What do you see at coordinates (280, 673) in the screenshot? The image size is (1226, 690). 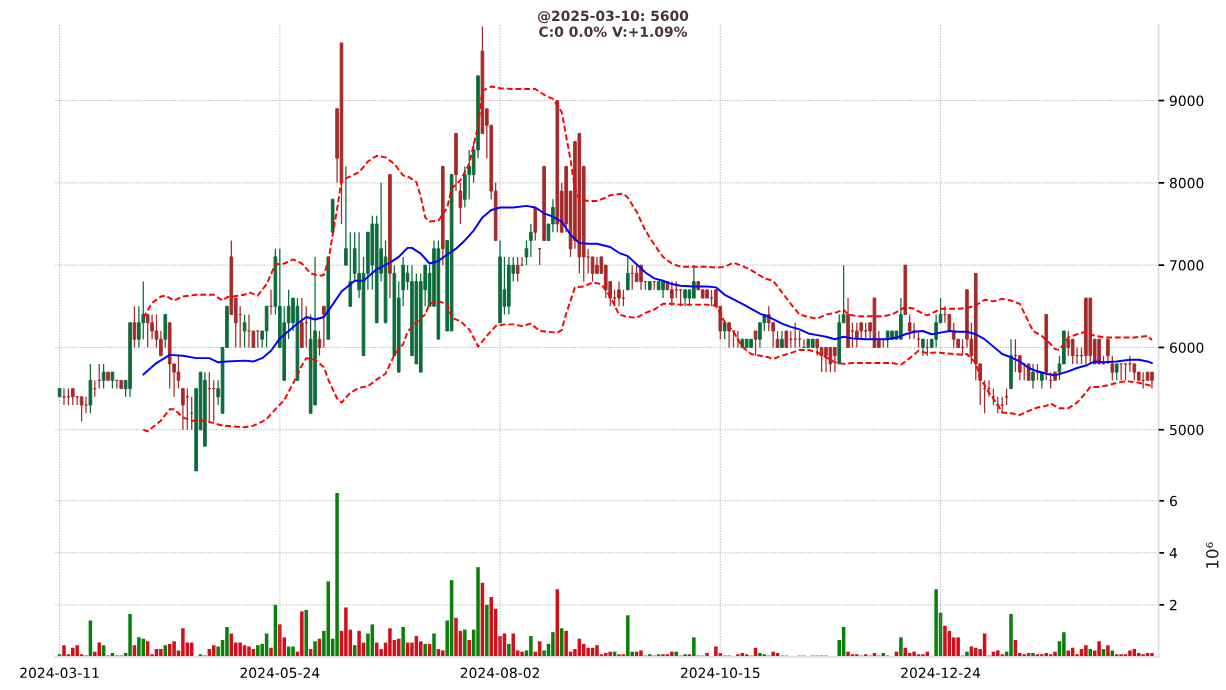 I see `x-tick-label: 2024-05-24` at bounding box center [280, 673].